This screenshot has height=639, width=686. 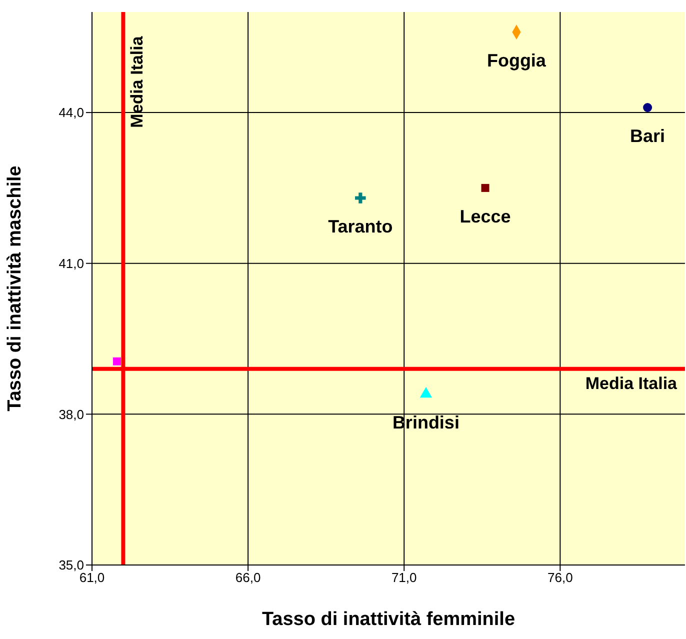 I want to click on series-label: Lecce, so click(x=485, y=216).